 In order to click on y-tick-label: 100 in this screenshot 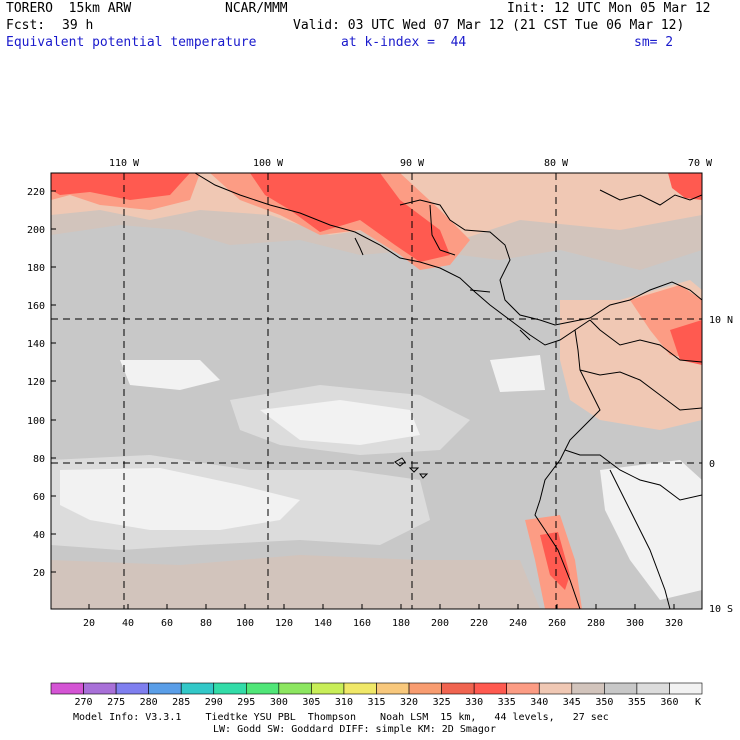, I will do `click(36, 421)`.